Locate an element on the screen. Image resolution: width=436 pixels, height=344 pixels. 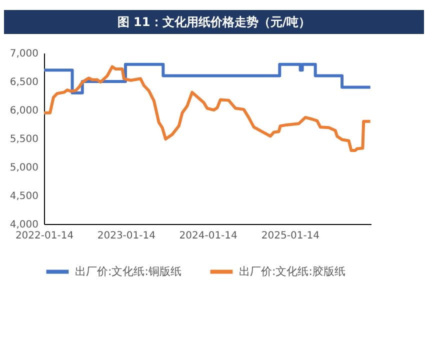
x-tick-label: 2023-01-14 is located at coordinates (126, 236).